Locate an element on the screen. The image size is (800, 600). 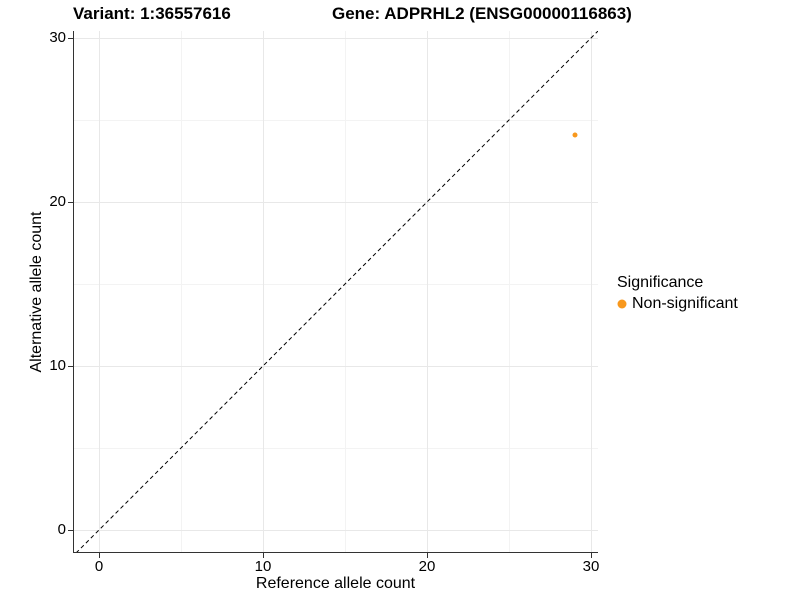
y-tick-label: 20 is located at coordinates (57, 201).